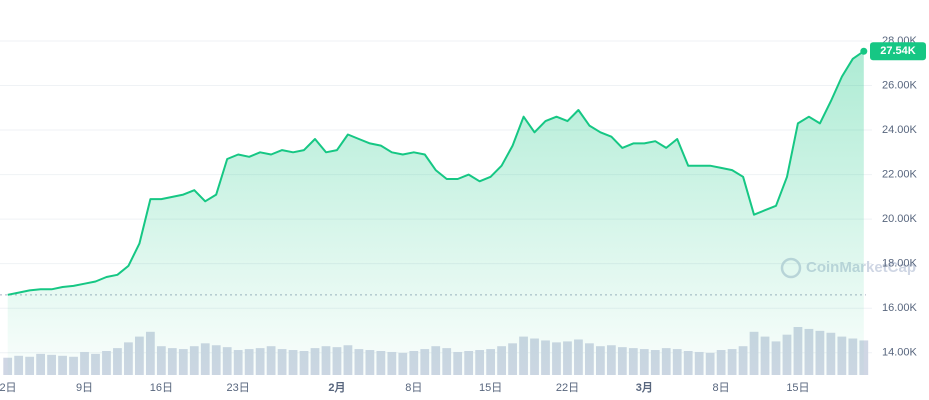 The width and height of the screenshot is (929, 400). What do you see at coordinates (161, 388) in the screenshot?
I see `x-tick-label: 16日` at bounding box center [161, 388].